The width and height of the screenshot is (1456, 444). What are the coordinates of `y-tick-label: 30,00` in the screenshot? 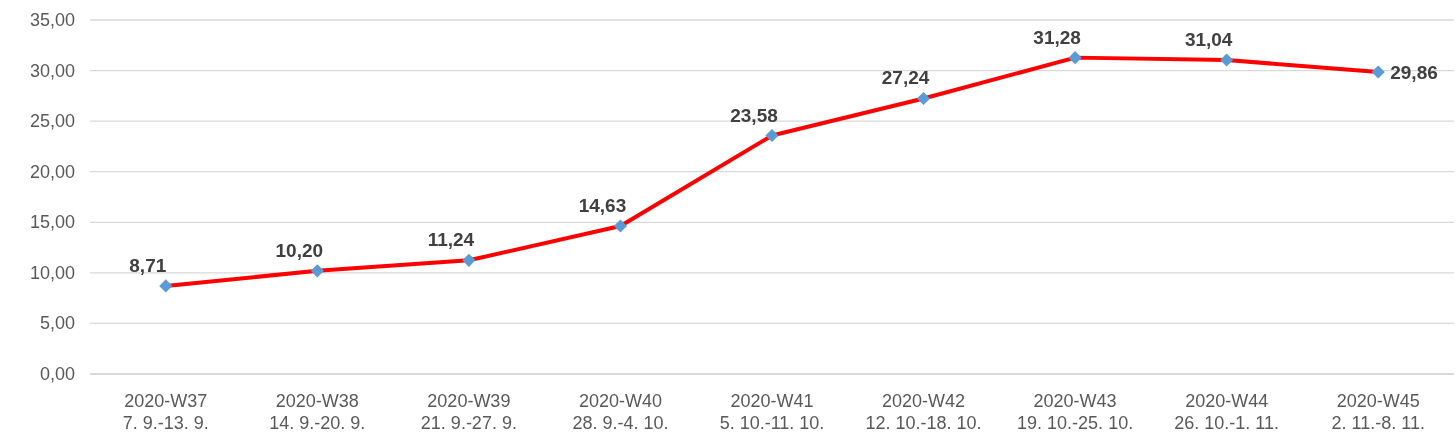 It's located at (52, 70).